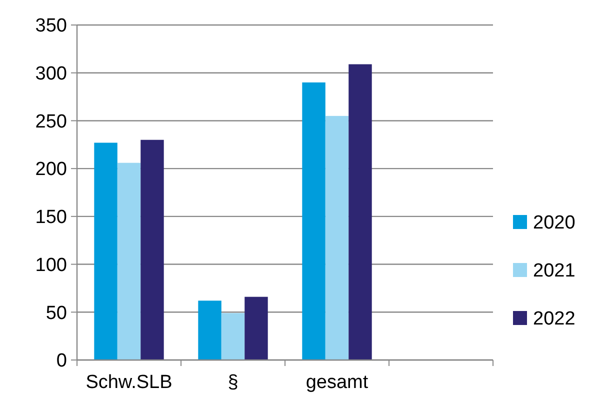  Describe the element at coordinates (51, 121) in the screenshot. I see `y-tick-label: 250` at that location.